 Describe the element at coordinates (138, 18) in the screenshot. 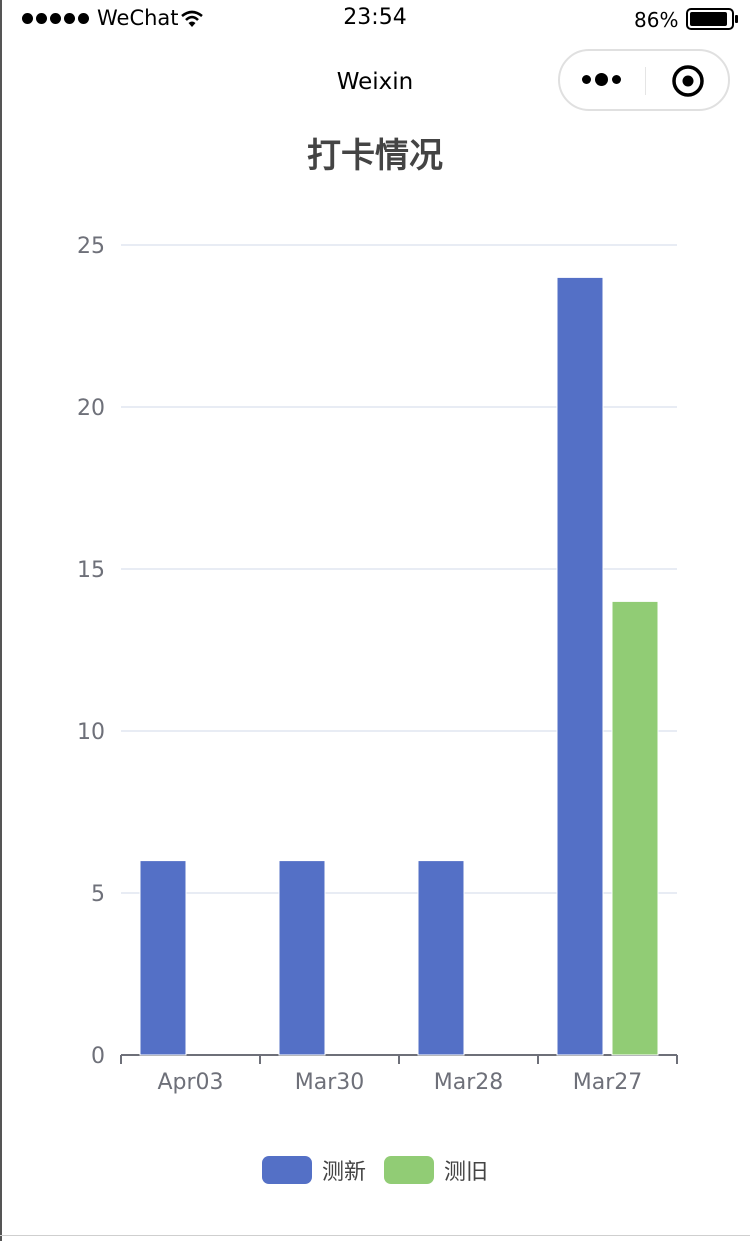

I see `carrier-name: WeChat` at that location.